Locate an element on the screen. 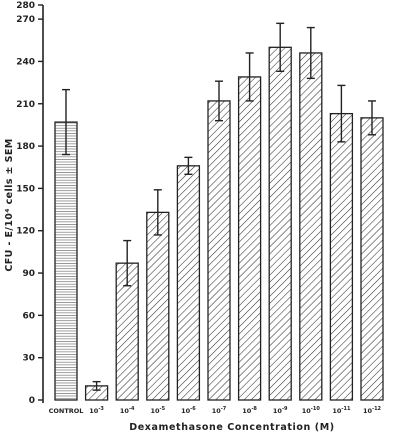 The width and height of the screenshot is (400, 435). x-tick-label: 10-5 is located at coordinates (157, 410).